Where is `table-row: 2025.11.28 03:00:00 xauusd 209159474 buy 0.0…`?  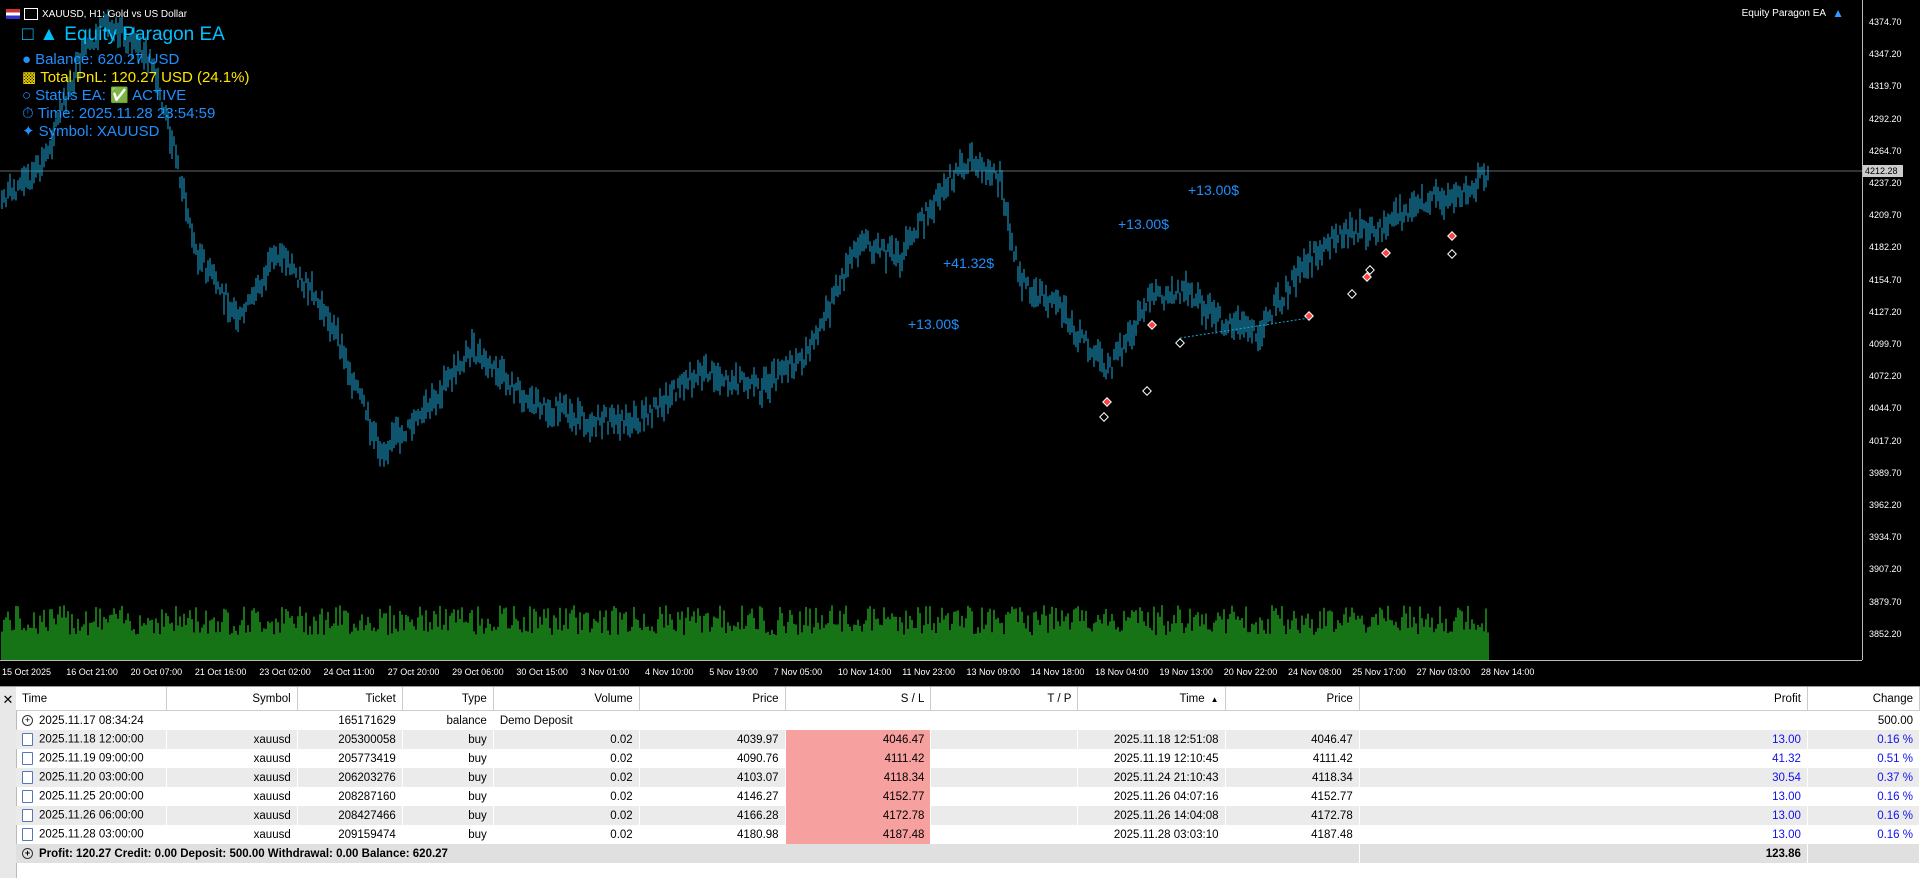 table-row: 2025.11.28 03:00:00 xauusd 209159474 buy 0.0… is located at coordinates (968, 834).